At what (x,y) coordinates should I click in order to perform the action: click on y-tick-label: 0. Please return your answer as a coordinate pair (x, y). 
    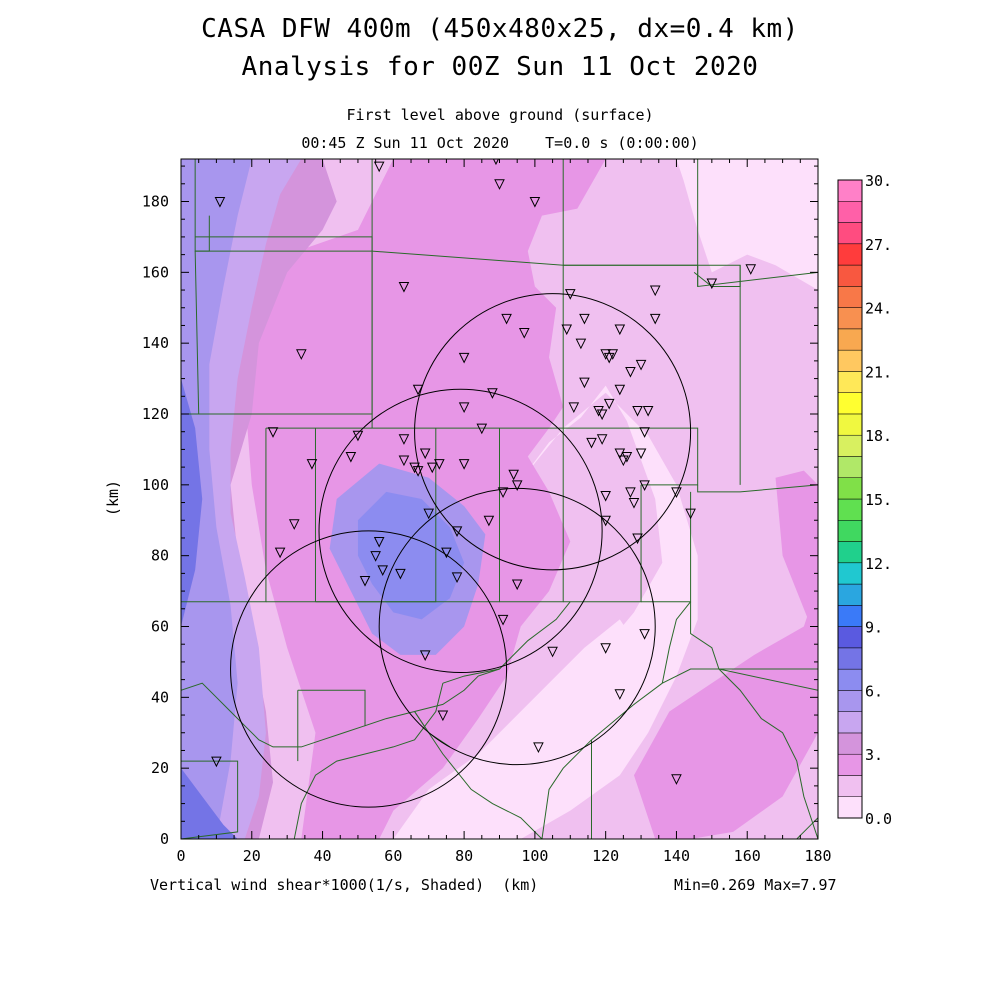
    Looking at the image, I should click on (164, 839).